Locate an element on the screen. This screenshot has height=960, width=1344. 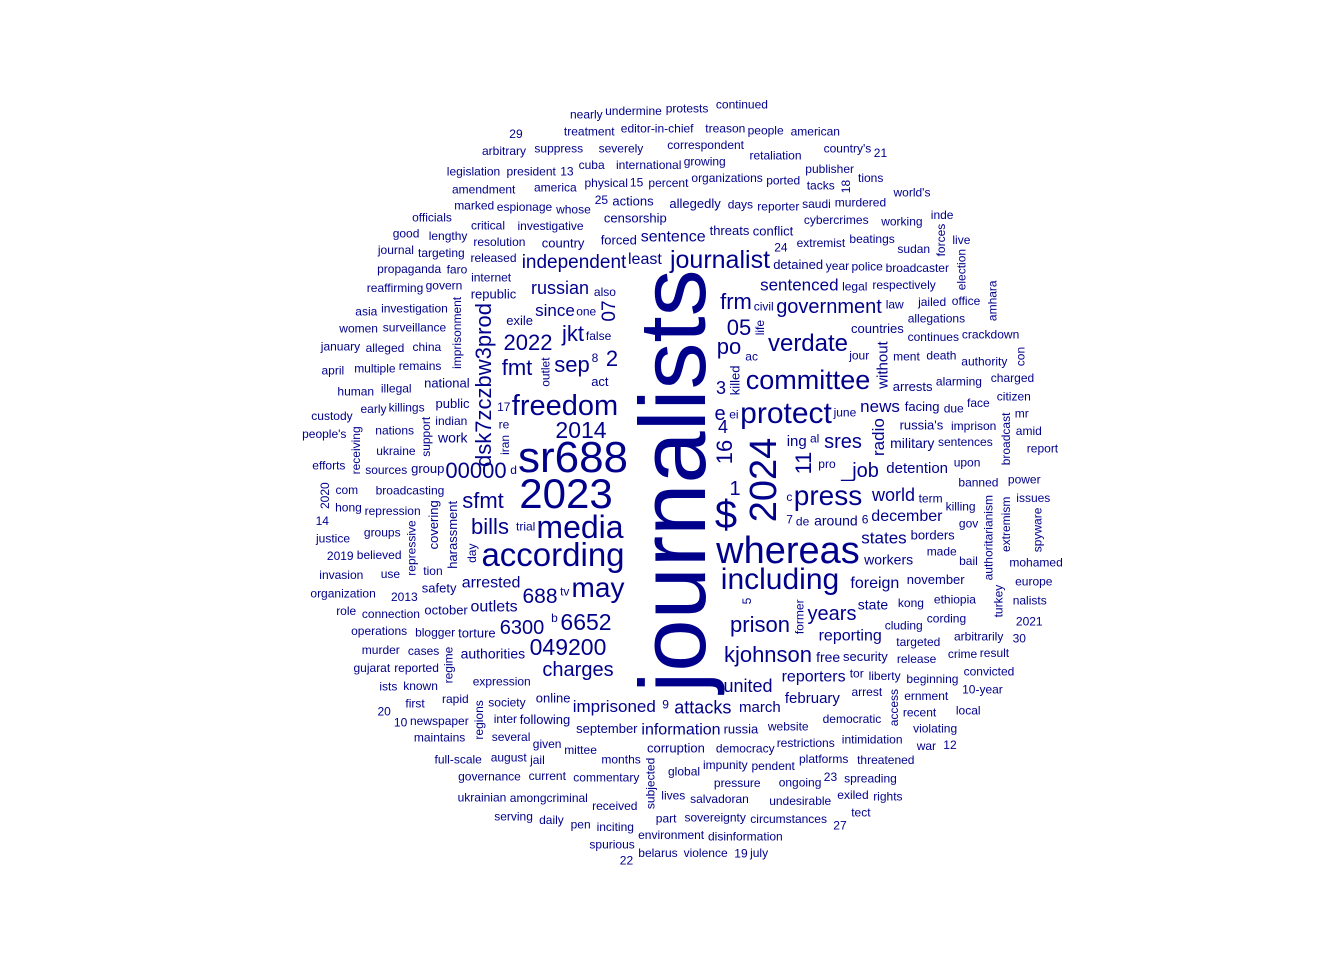
word: election is located at coordinates (962, 269).